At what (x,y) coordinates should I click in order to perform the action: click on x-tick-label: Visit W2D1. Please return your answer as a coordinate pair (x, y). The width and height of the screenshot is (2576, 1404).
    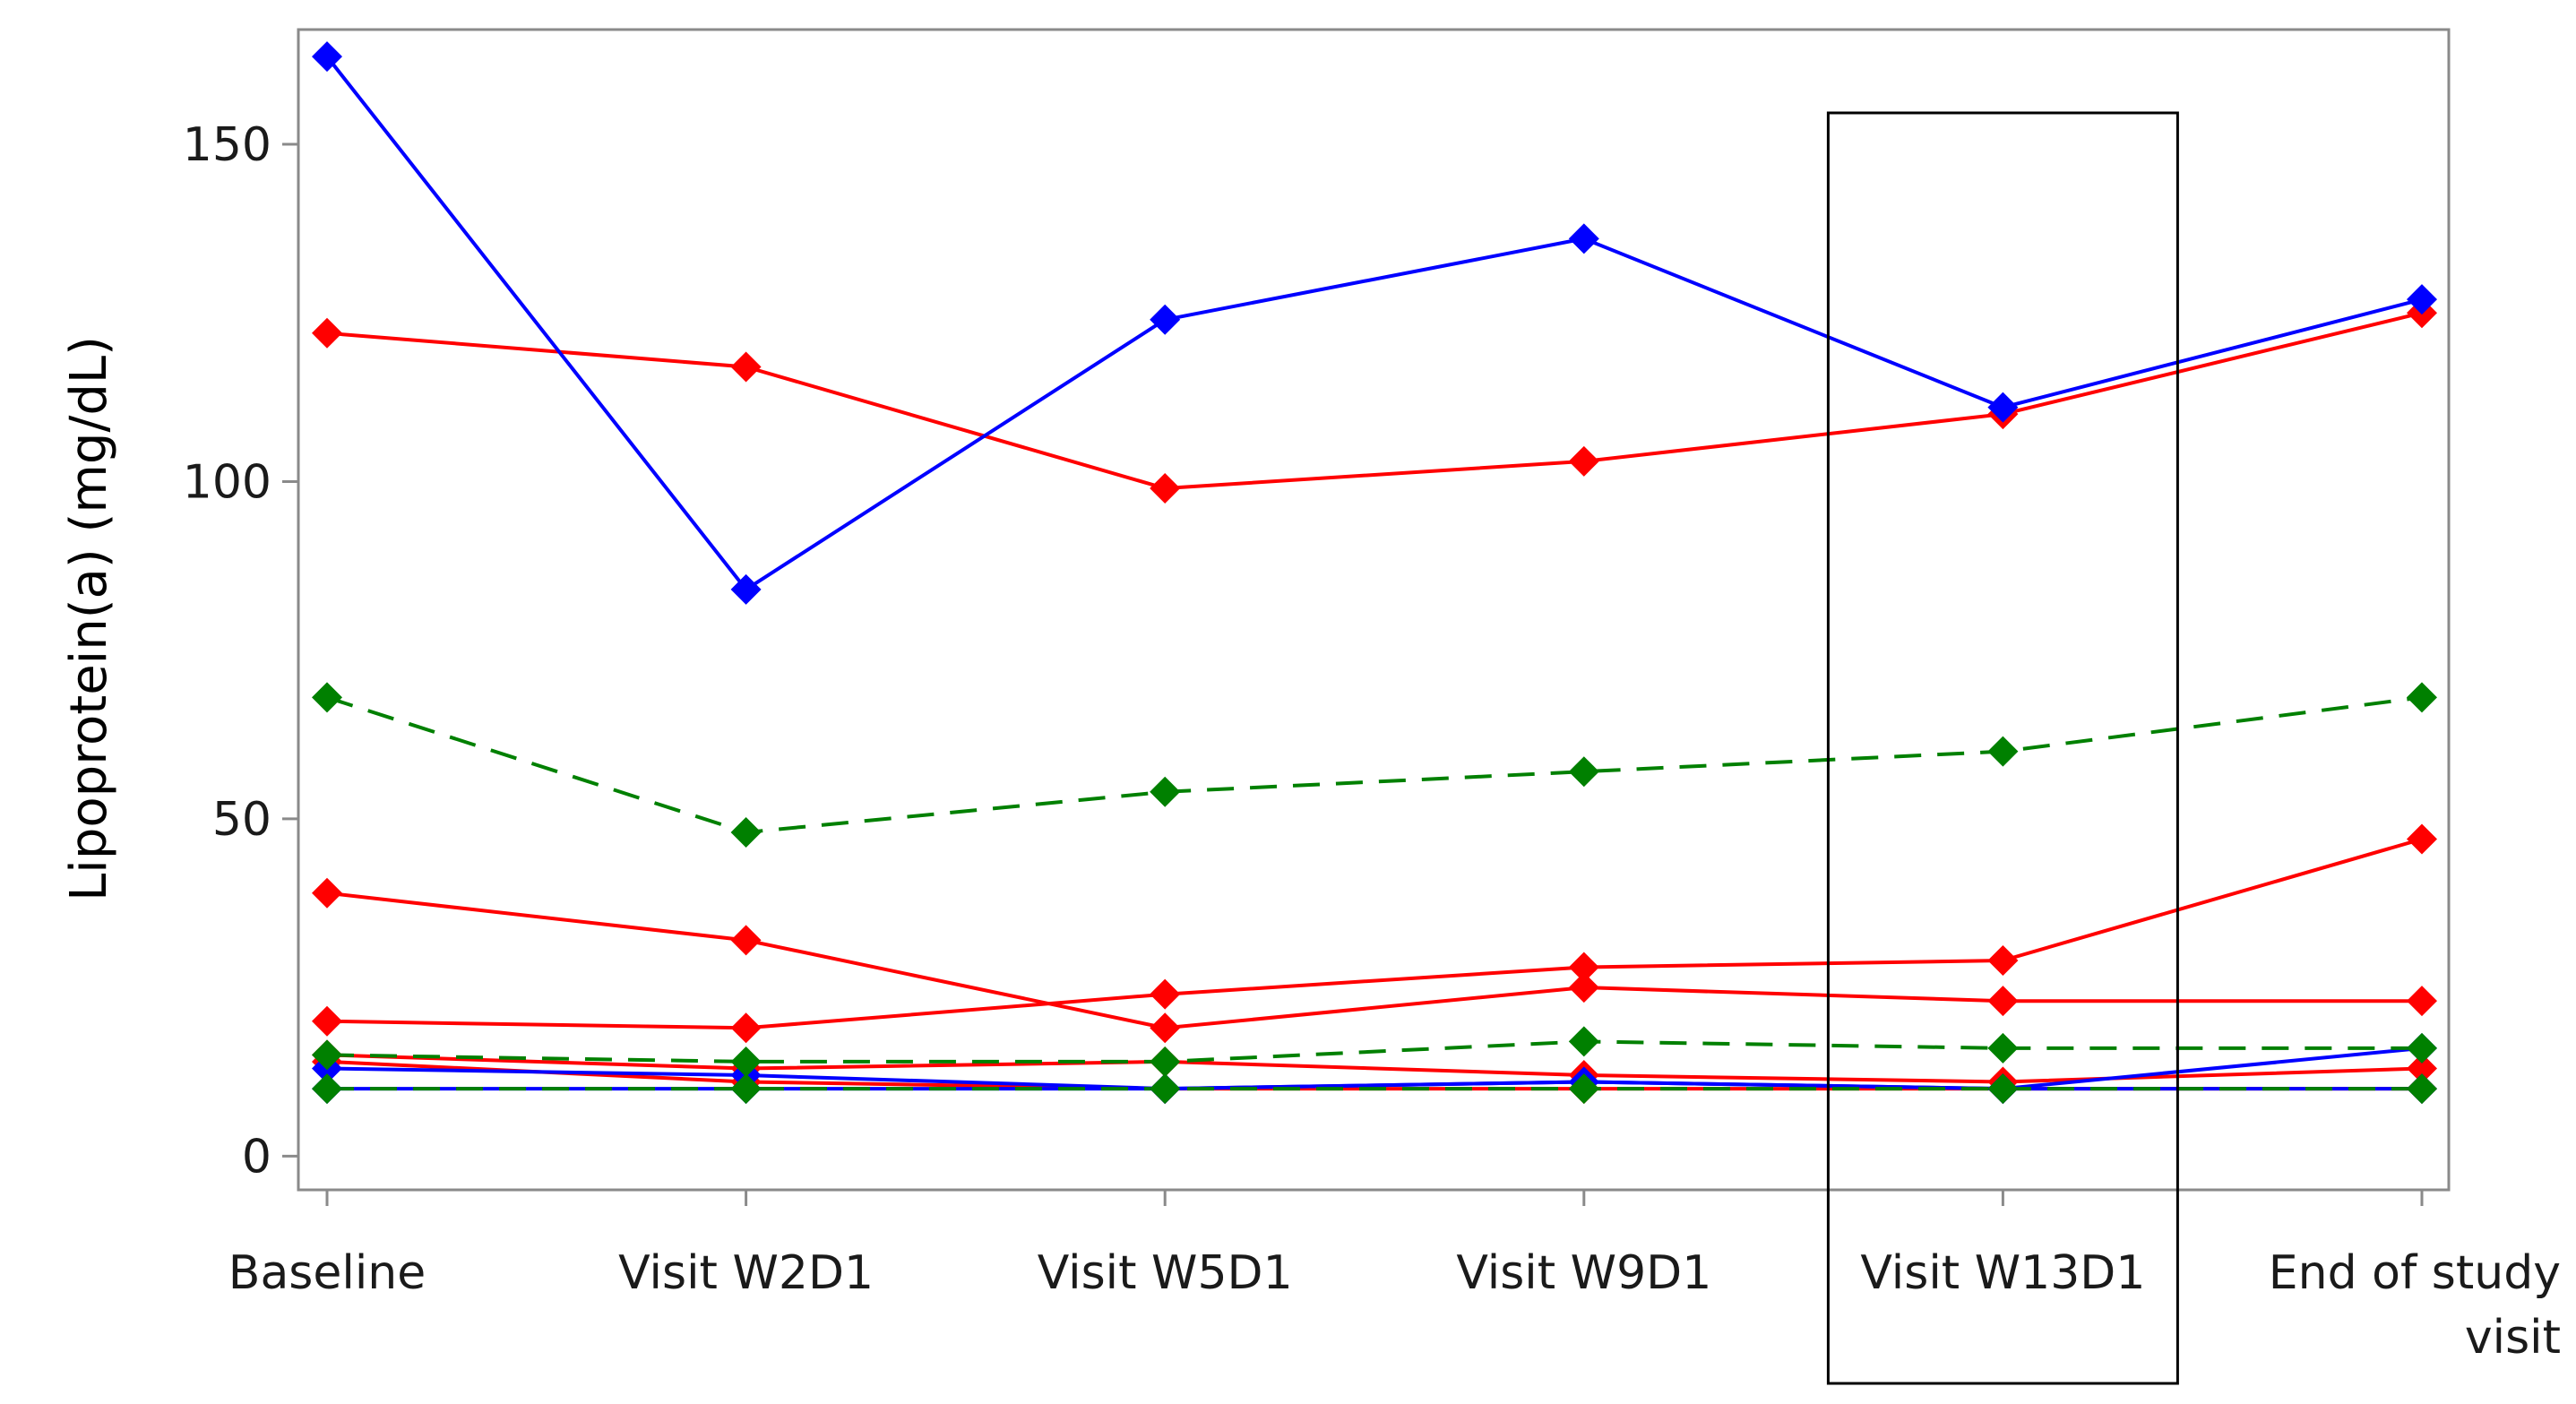
    Looking at the image, I should click on (746, 1273).